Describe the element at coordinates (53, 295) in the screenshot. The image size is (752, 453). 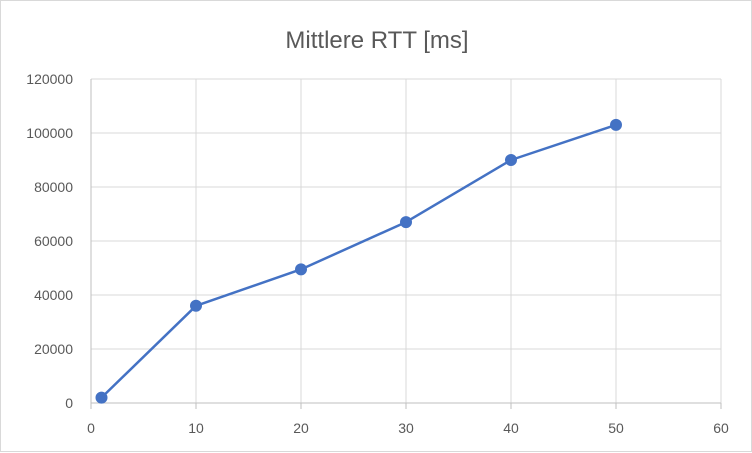
I see `y-tick-label: 40000` at that location.